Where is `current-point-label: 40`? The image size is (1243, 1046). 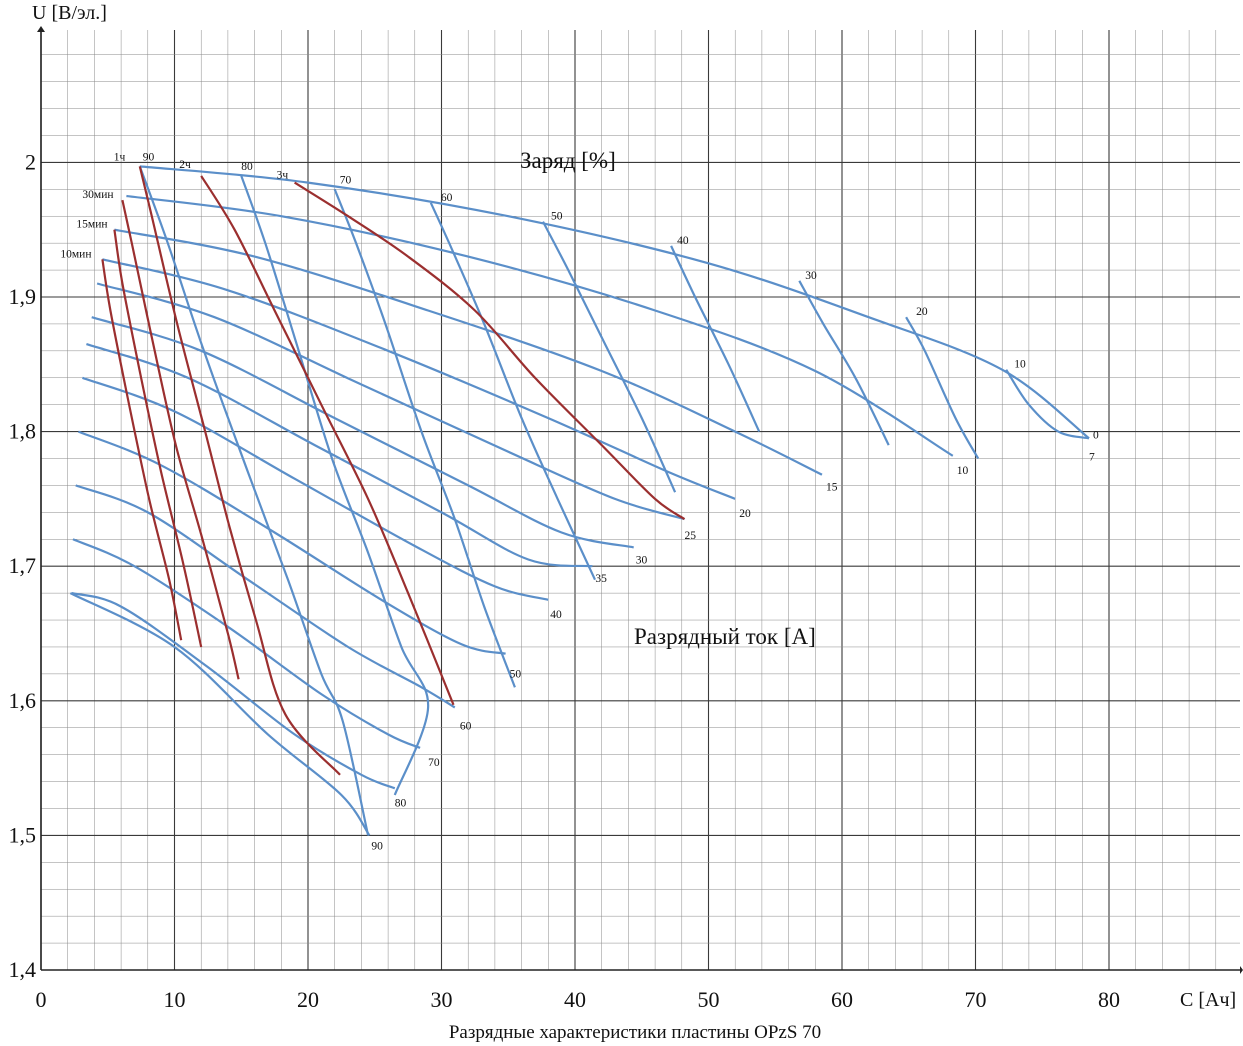 current-point-label: 40 is located at coordinates (556, 615).